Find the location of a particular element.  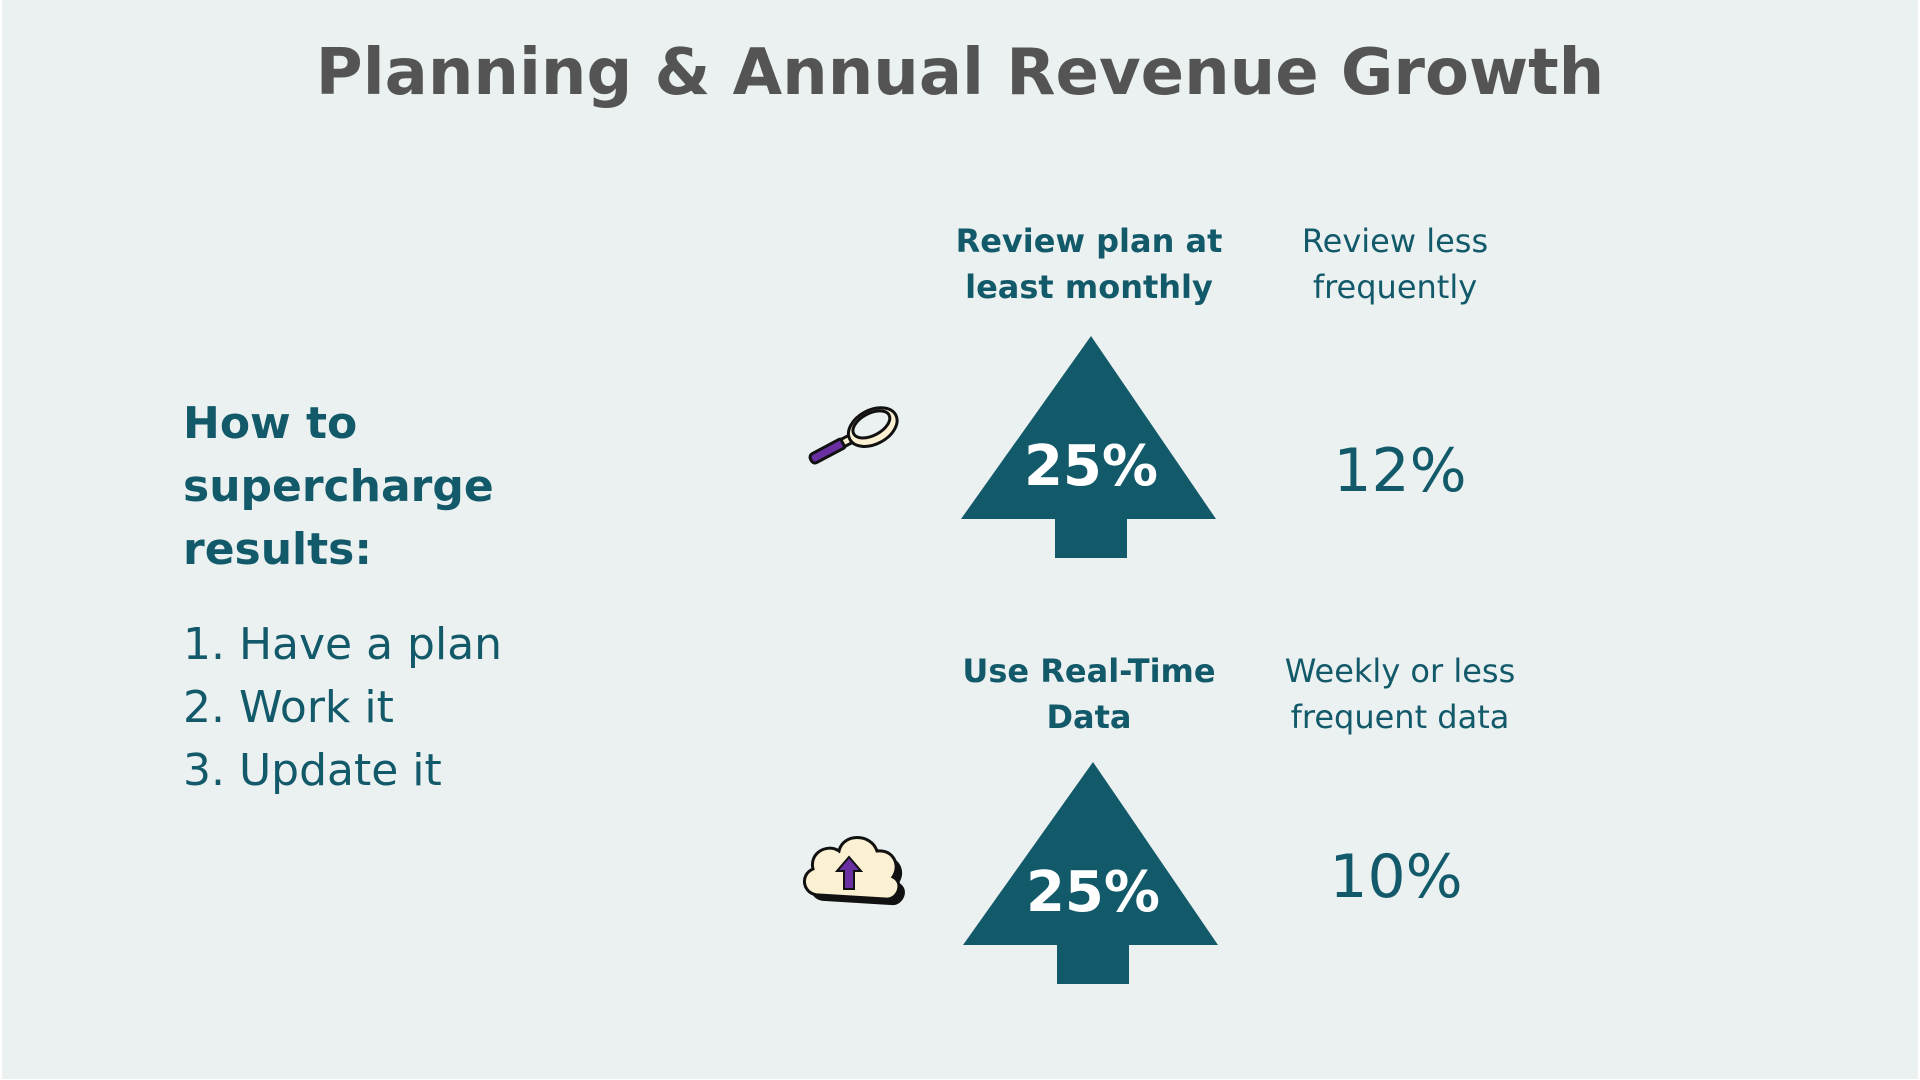

row2-compare-label-line1: Weekly or less is located at coordinates (1400, 671).